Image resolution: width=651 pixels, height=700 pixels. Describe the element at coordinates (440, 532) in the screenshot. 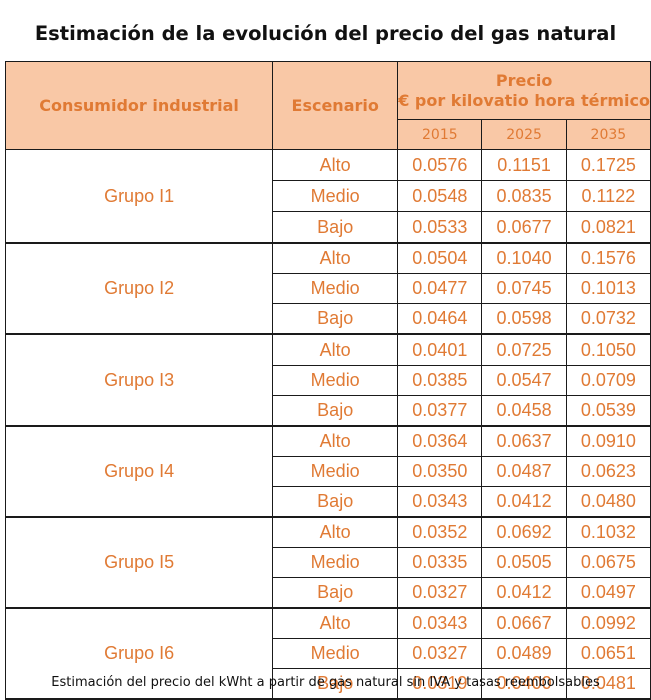

I see `price-cell: 0.0352` at that location.